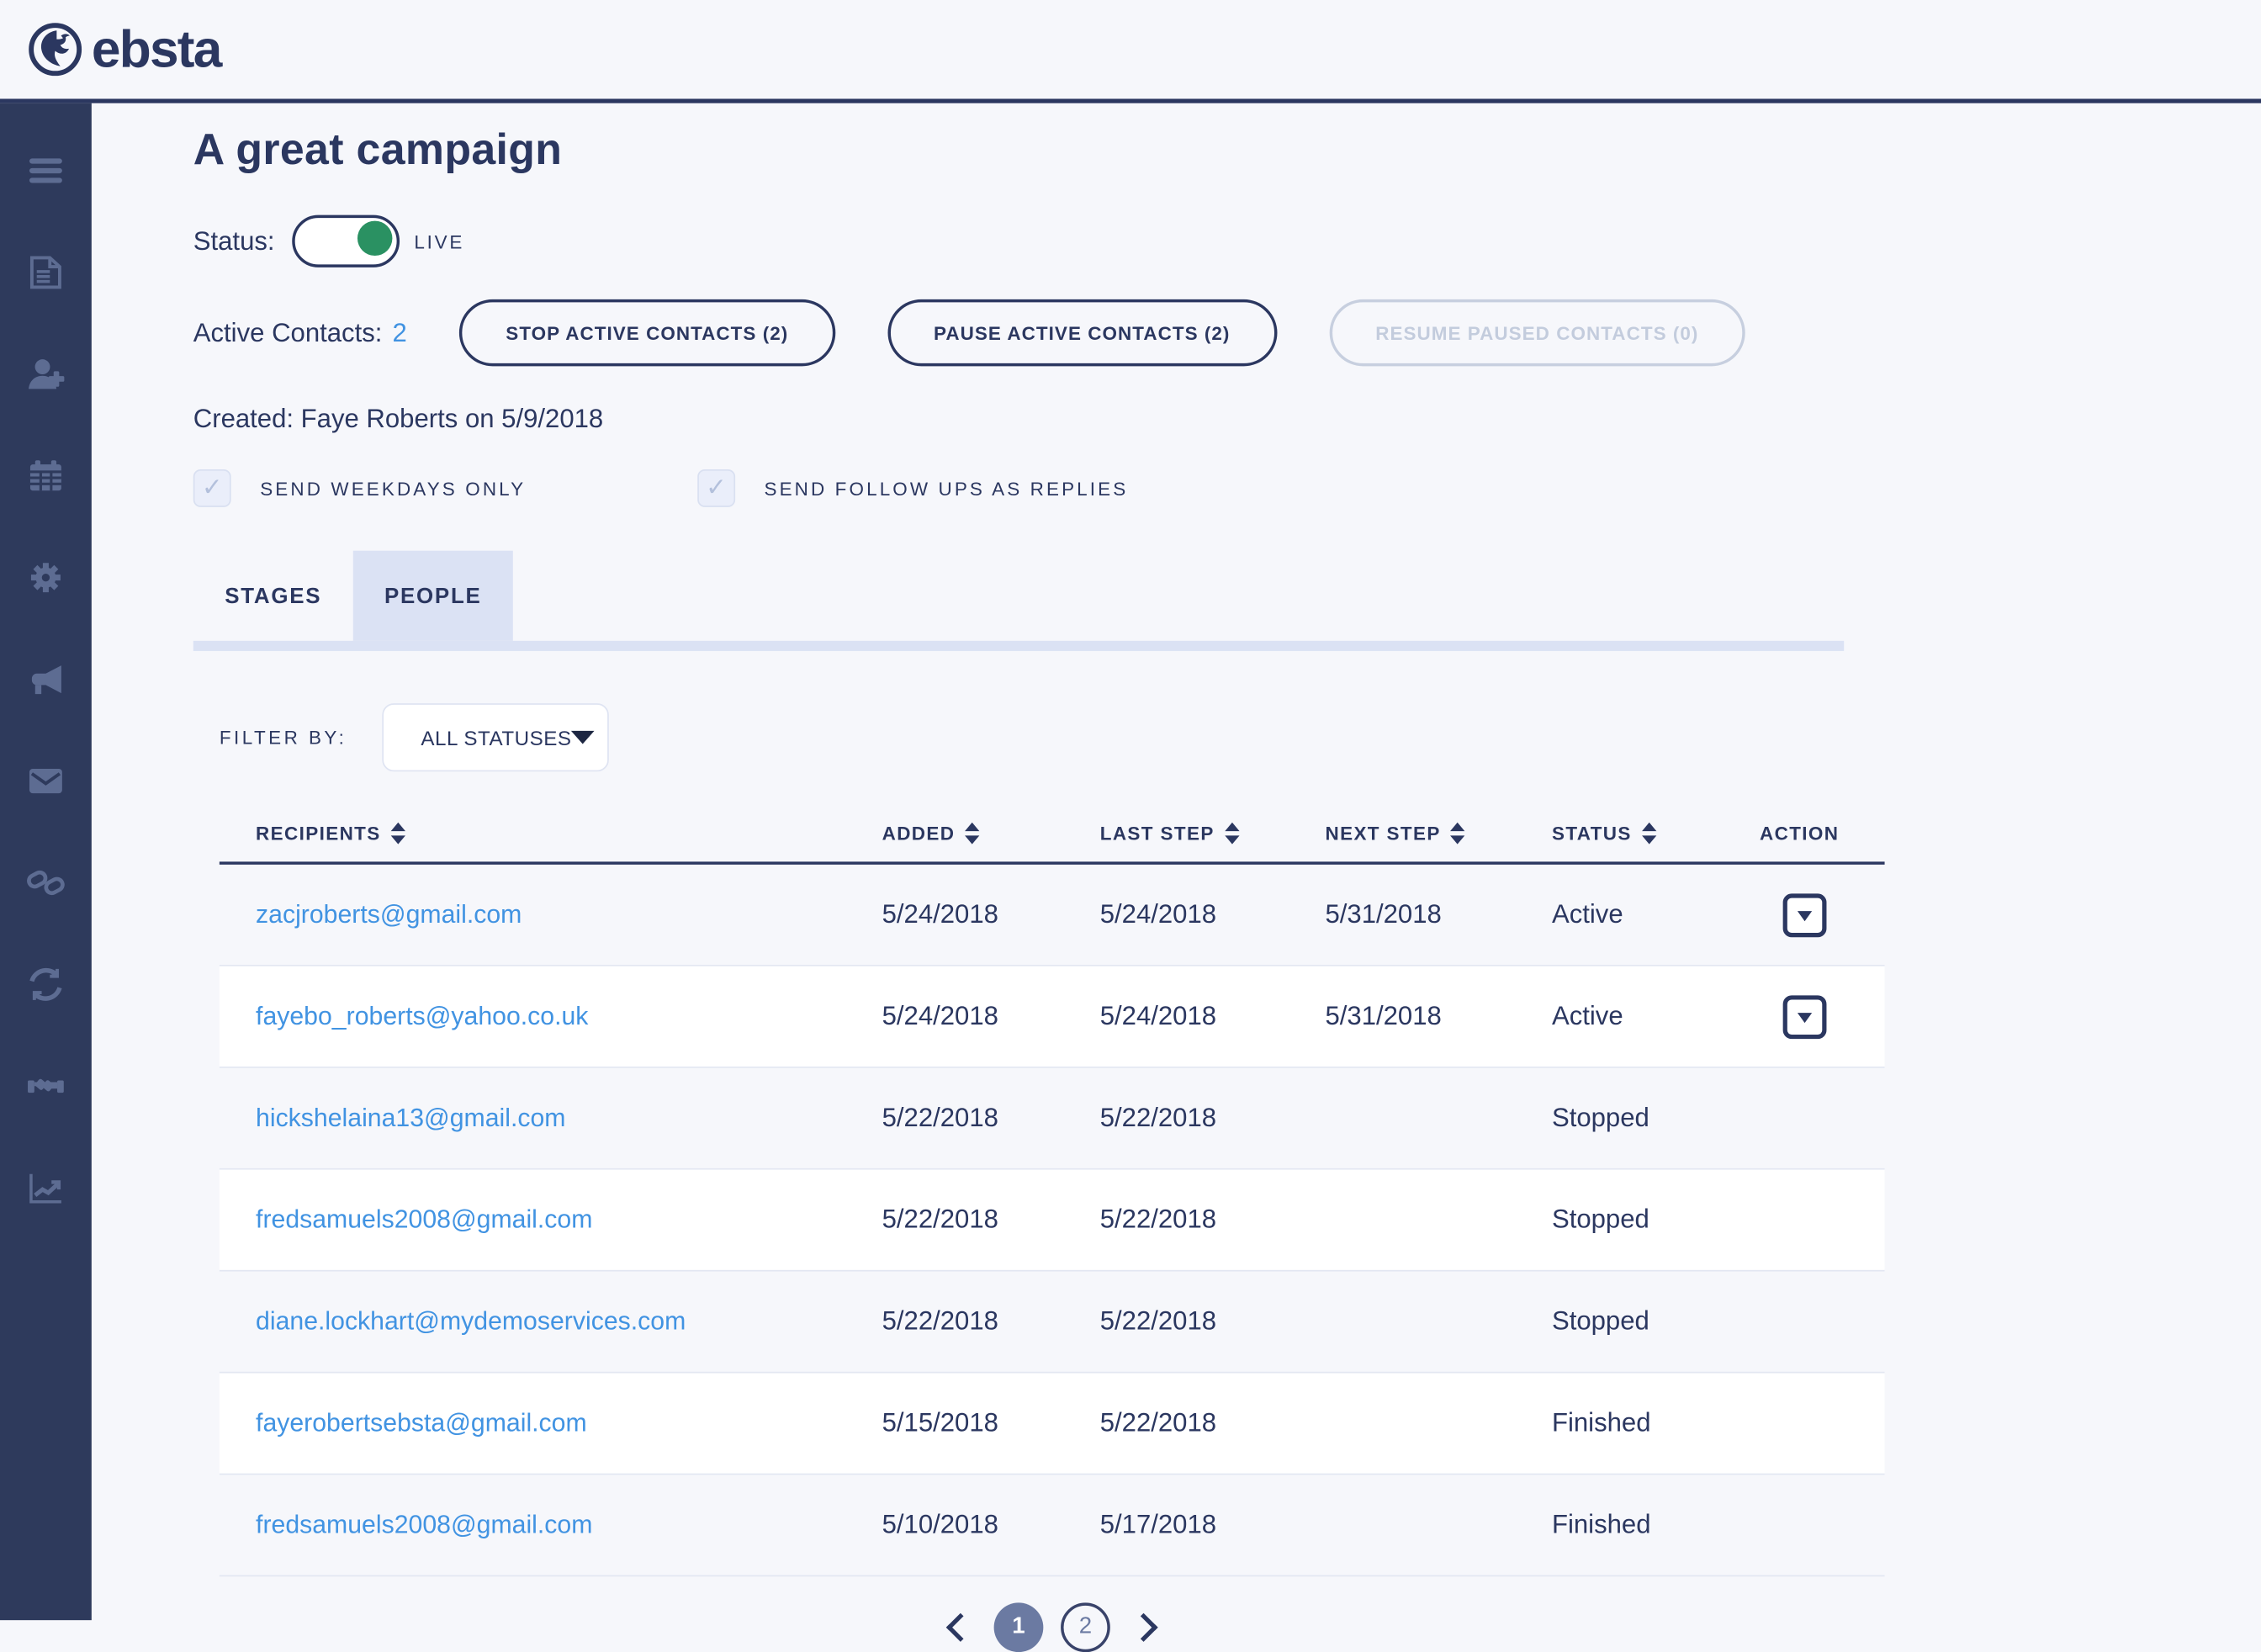 This screenshot has width=2261, height=1652. Describe the element at coordinates (551, 914) in the screenshot. I see `recipient-cell: zacjroberts@gmail.com` at that location.